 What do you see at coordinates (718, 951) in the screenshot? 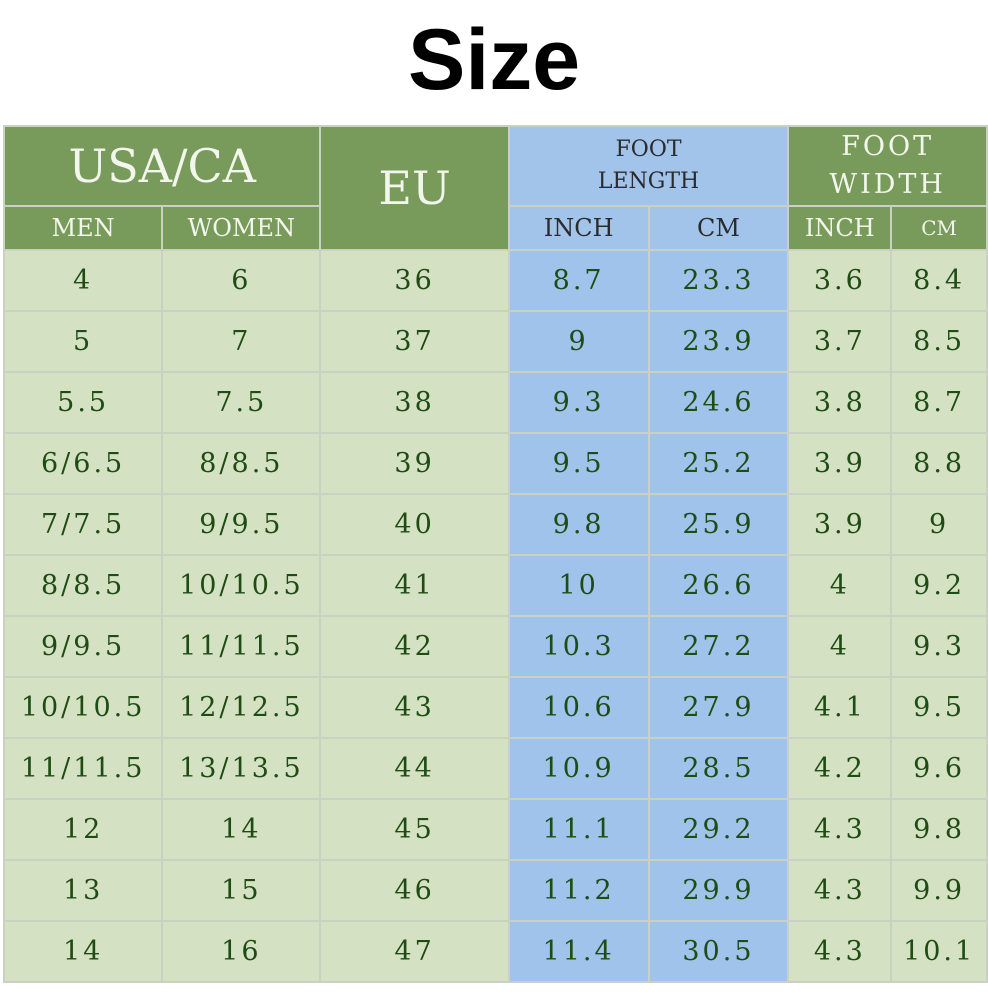
I see `table-cell: 30.5` at bounding box center [718, 951].